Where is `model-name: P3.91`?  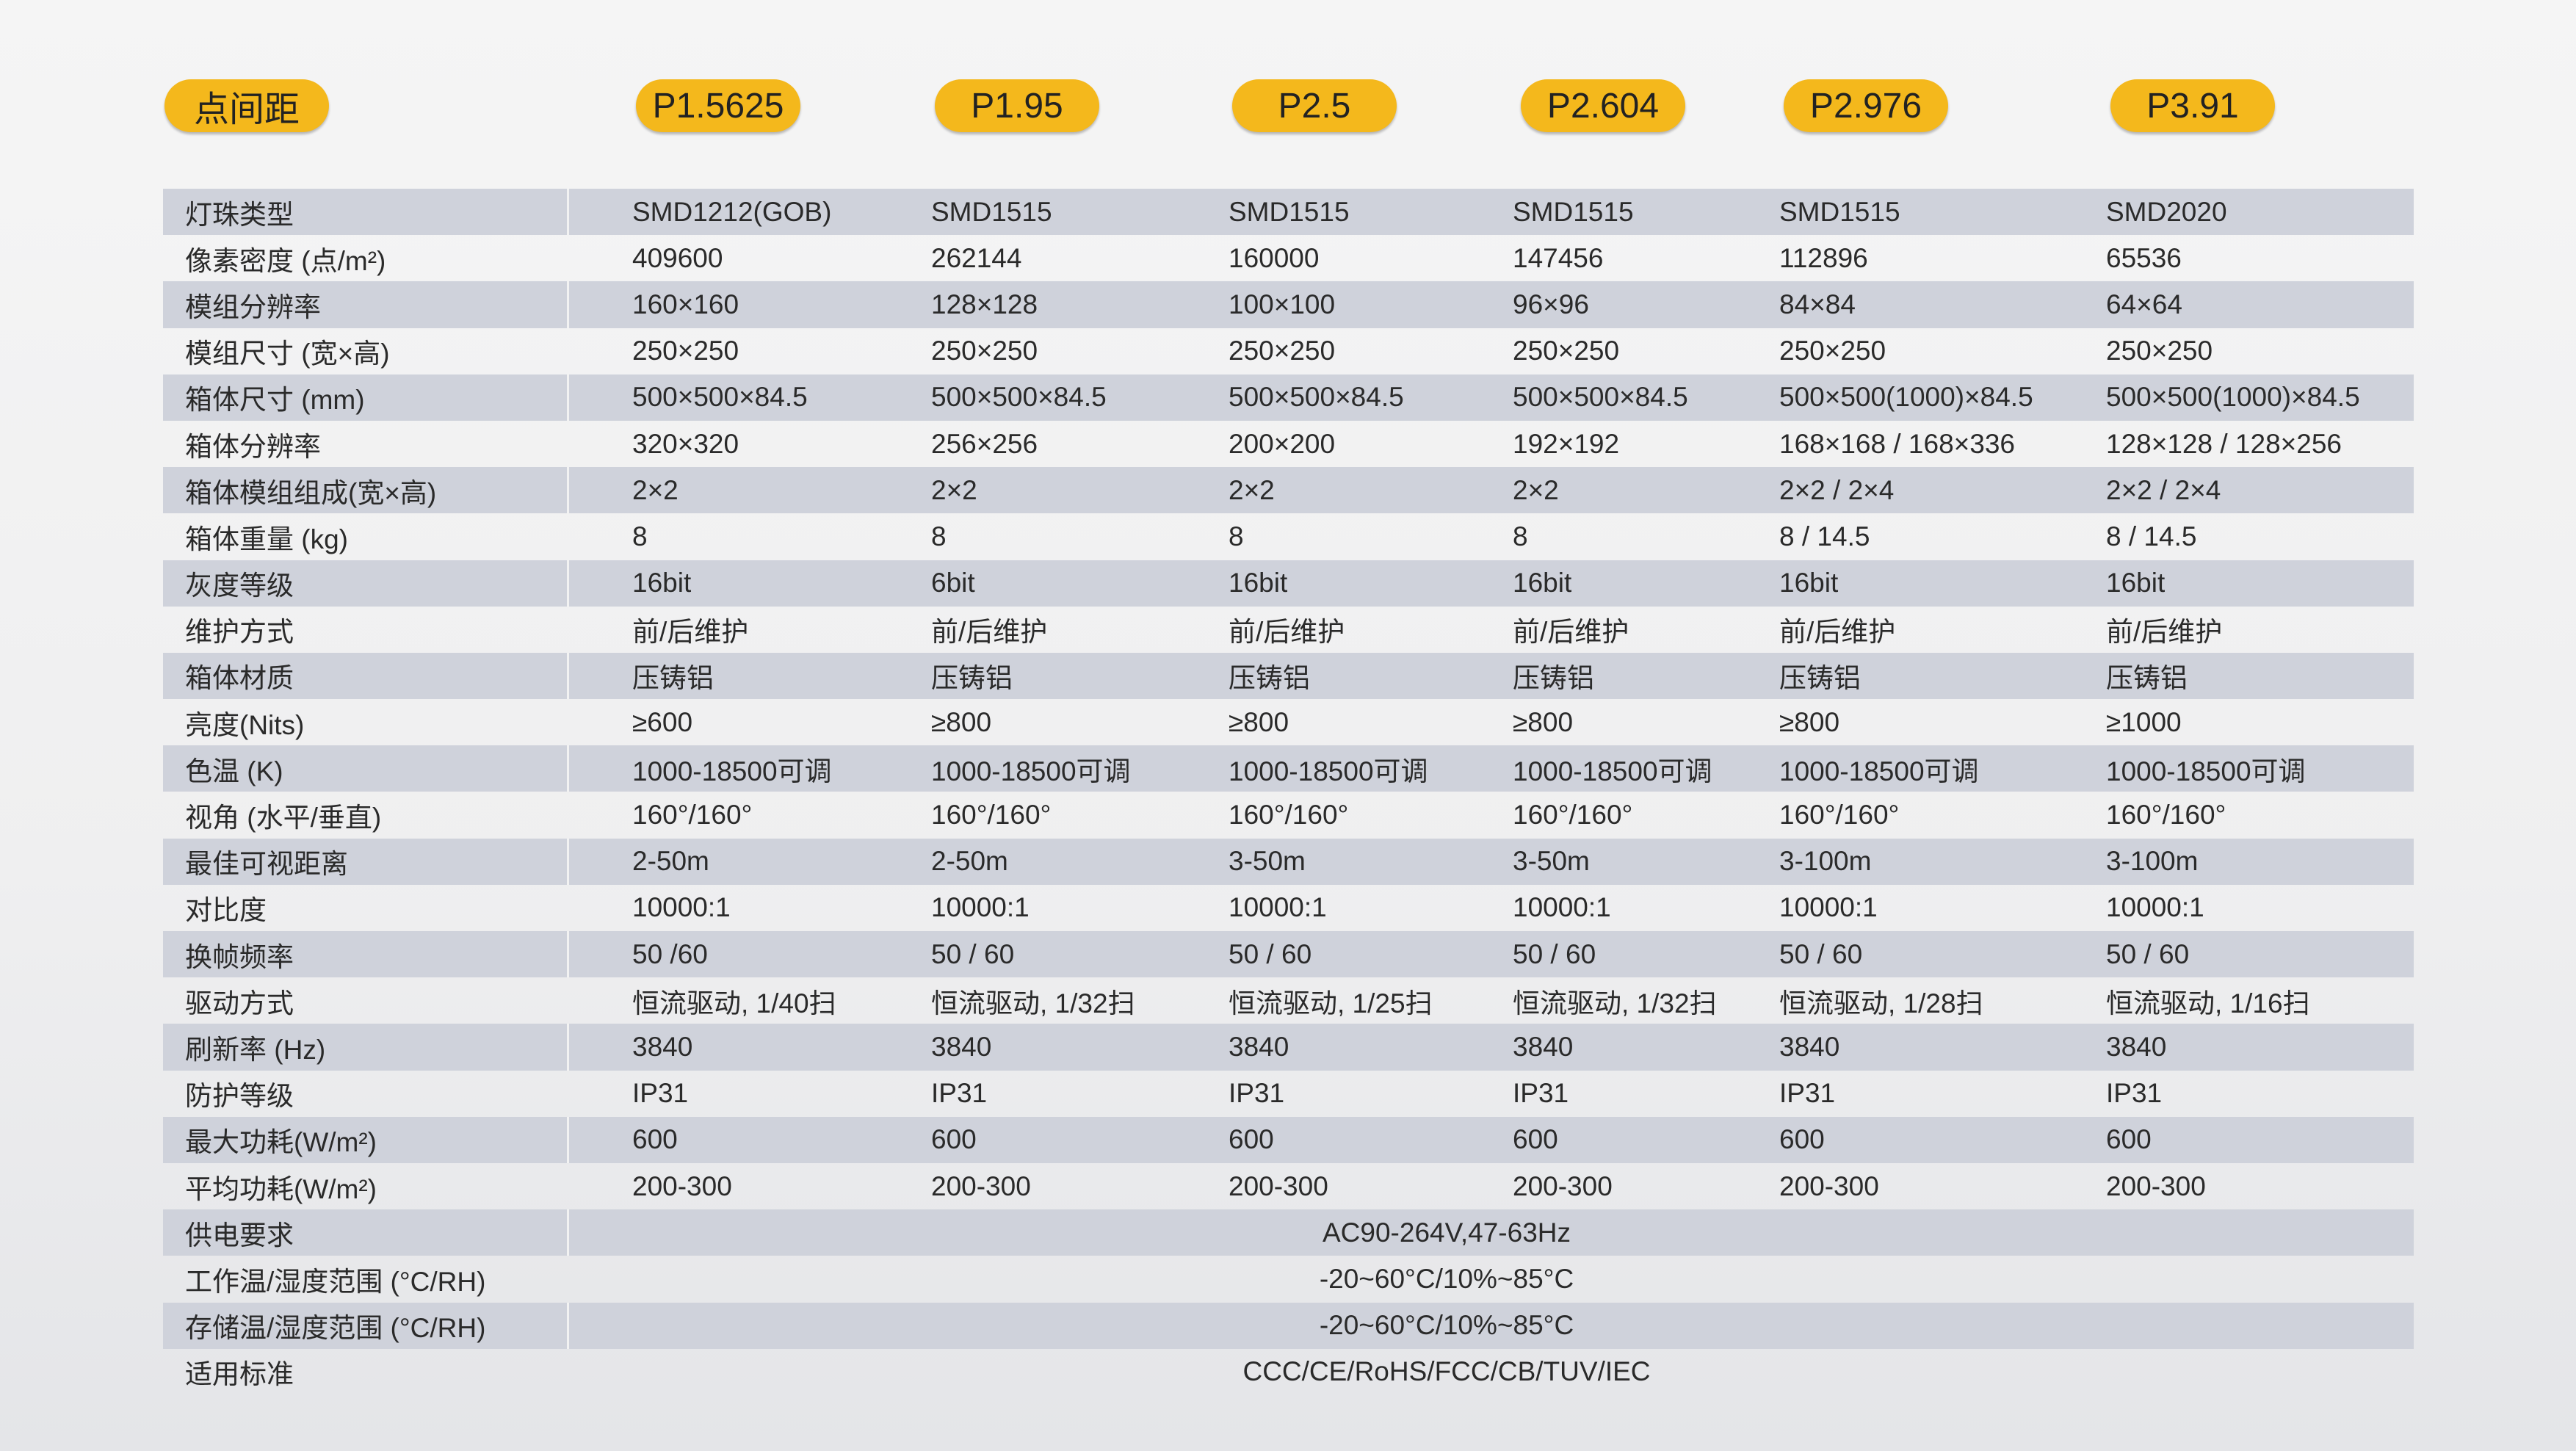
model-name: P3.91 is located at coordinates (2192, 106).